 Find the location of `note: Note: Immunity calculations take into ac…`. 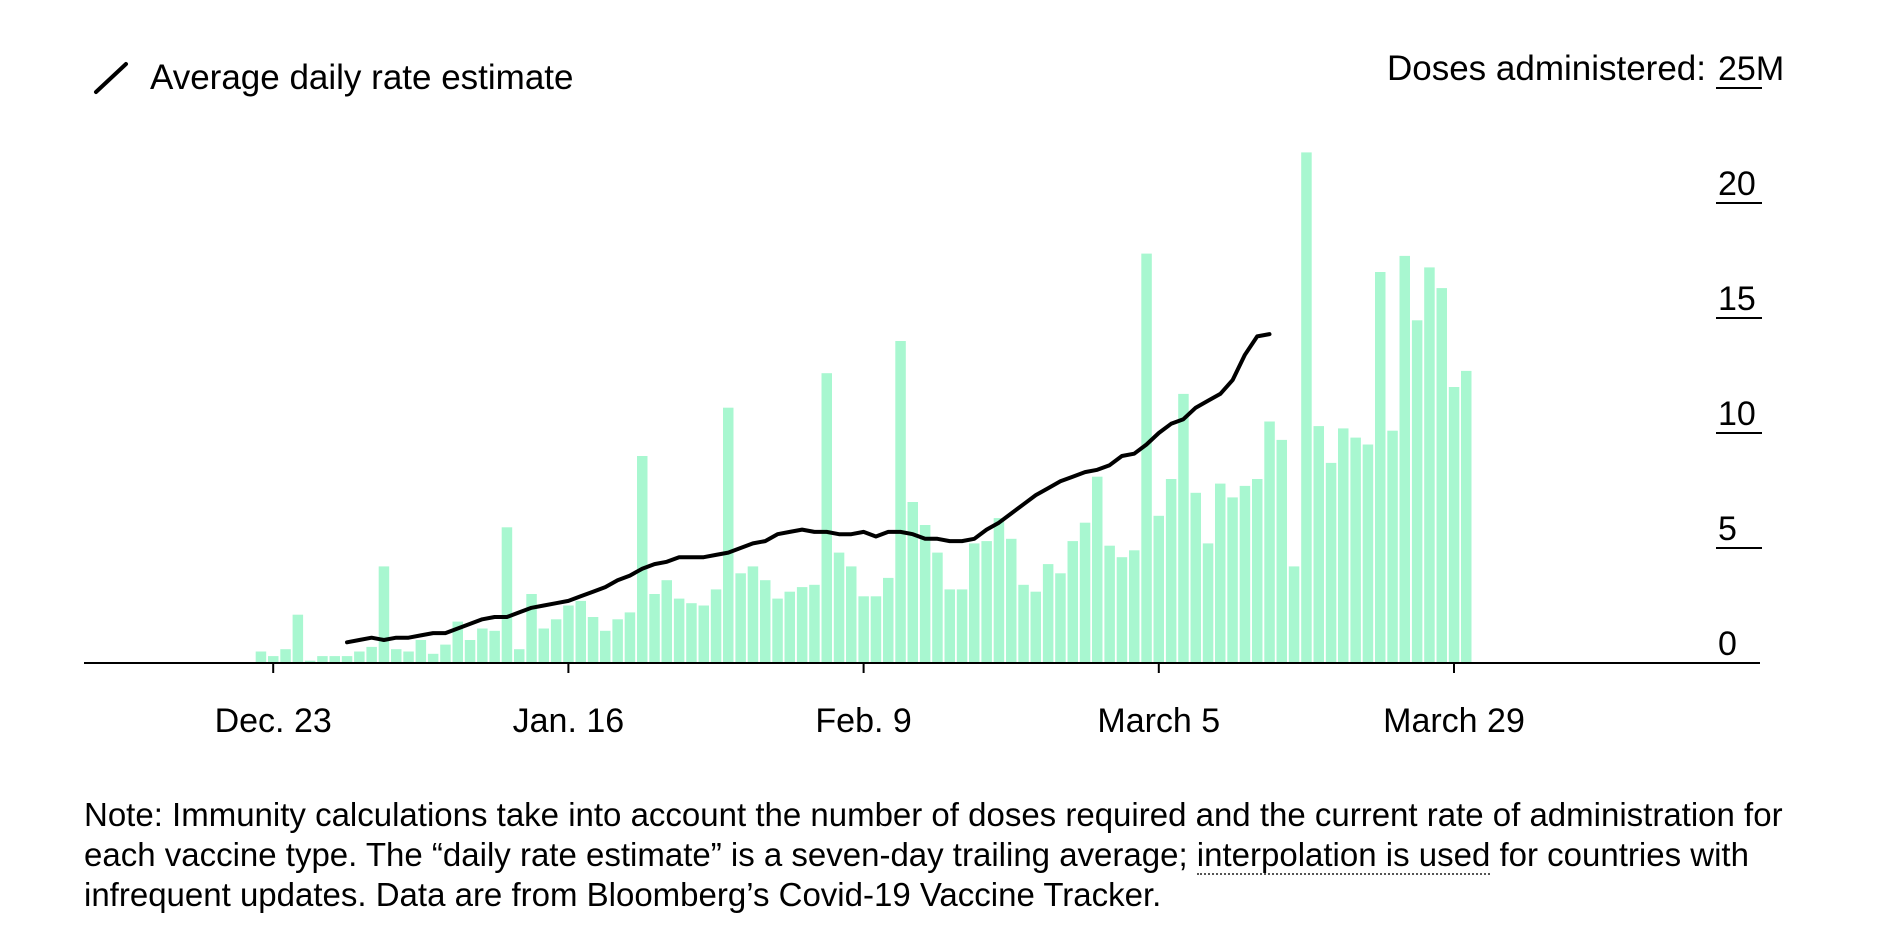

note: Note: Immunity calculations take into ac… is located at coordinates (964, 855).